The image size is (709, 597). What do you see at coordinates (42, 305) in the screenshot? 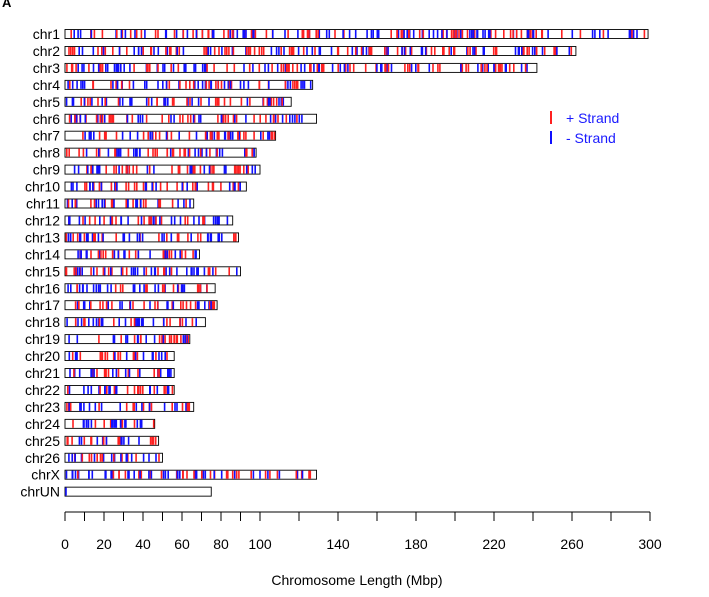
I see `chromosome-label: chr17` at bounding box center [42, 305].